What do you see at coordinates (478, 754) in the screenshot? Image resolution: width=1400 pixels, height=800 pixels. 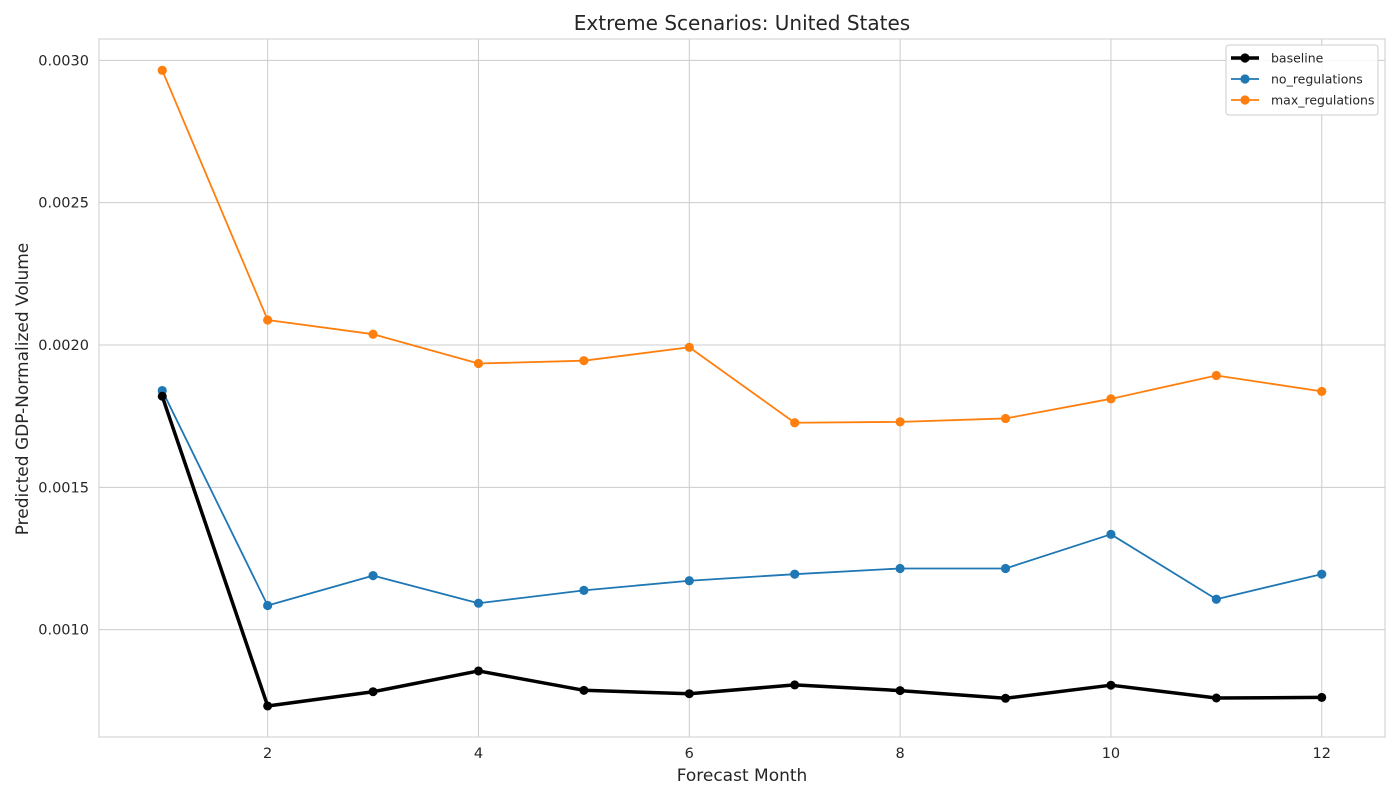 I see `x-tick-label: 4` at bounding box center [478, 754].